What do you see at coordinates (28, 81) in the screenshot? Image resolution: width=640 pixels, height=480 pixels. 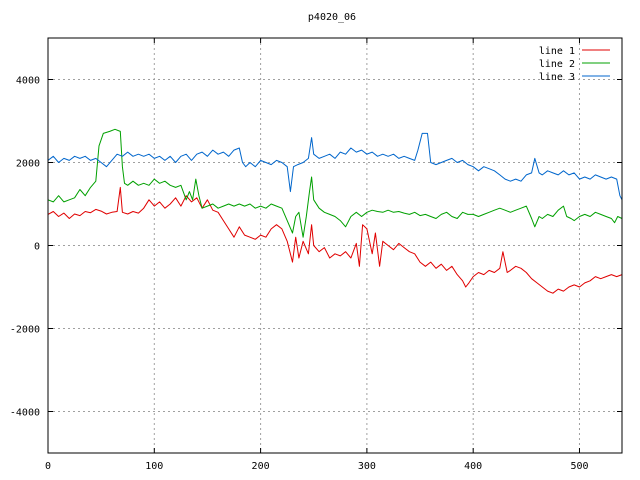 I see `y-tick-label: 4000` at bounding box center [28, 81].